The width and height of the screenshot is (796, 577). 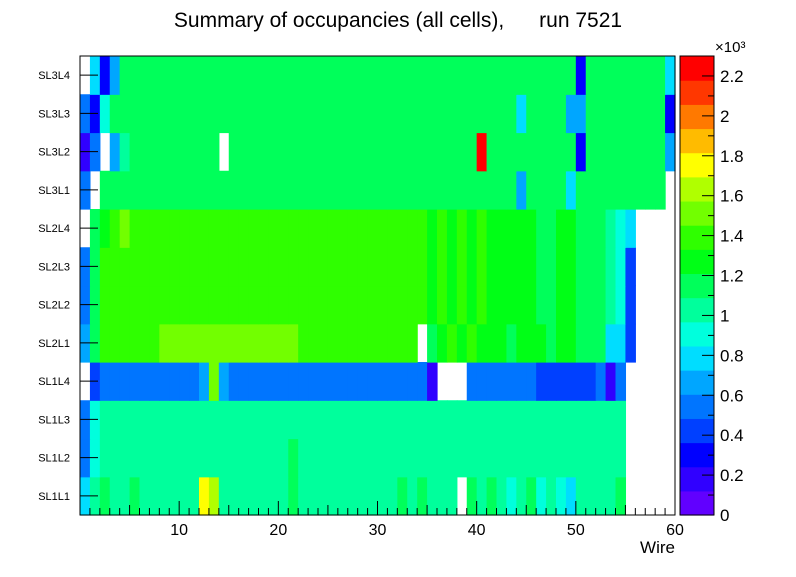 I want to click on y-tick-label: SL2L1, so click(x=54, y=344).